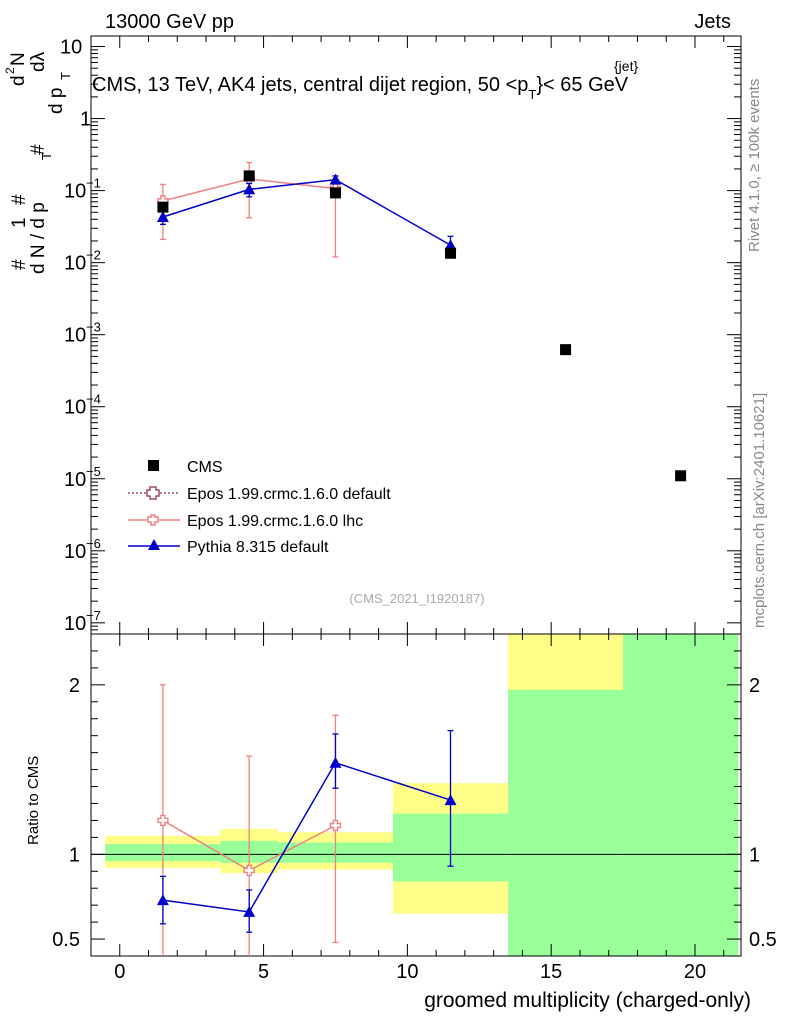 The image size is (786, 1029). What do you see at coordinates (258, 547) in the screenshot?
I see `legend-label-pythia: Pythia 8.315 default` at bounding box center [258, 547].